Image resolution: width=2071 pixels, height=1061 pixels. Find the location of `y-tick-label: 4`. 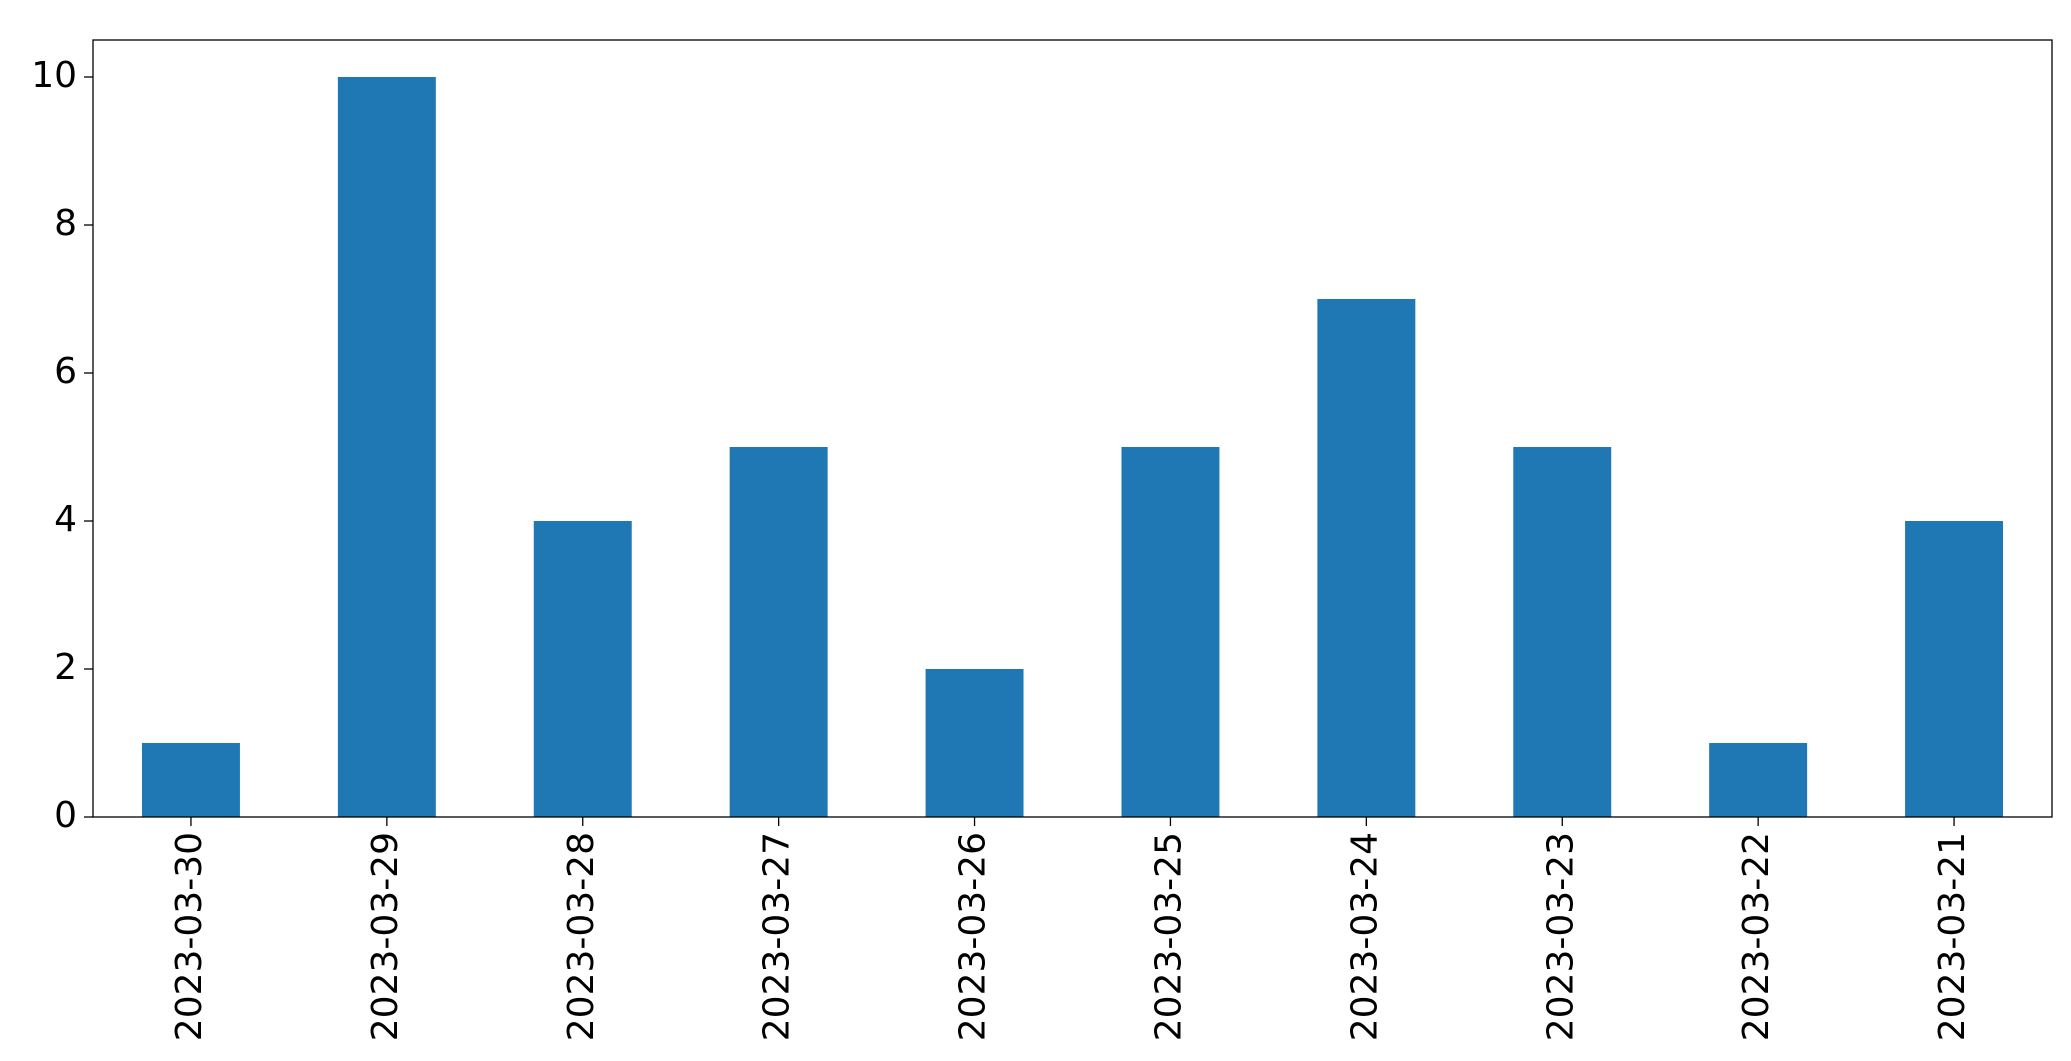

y-tick-label: 4 is located at coordinates (65, 519).